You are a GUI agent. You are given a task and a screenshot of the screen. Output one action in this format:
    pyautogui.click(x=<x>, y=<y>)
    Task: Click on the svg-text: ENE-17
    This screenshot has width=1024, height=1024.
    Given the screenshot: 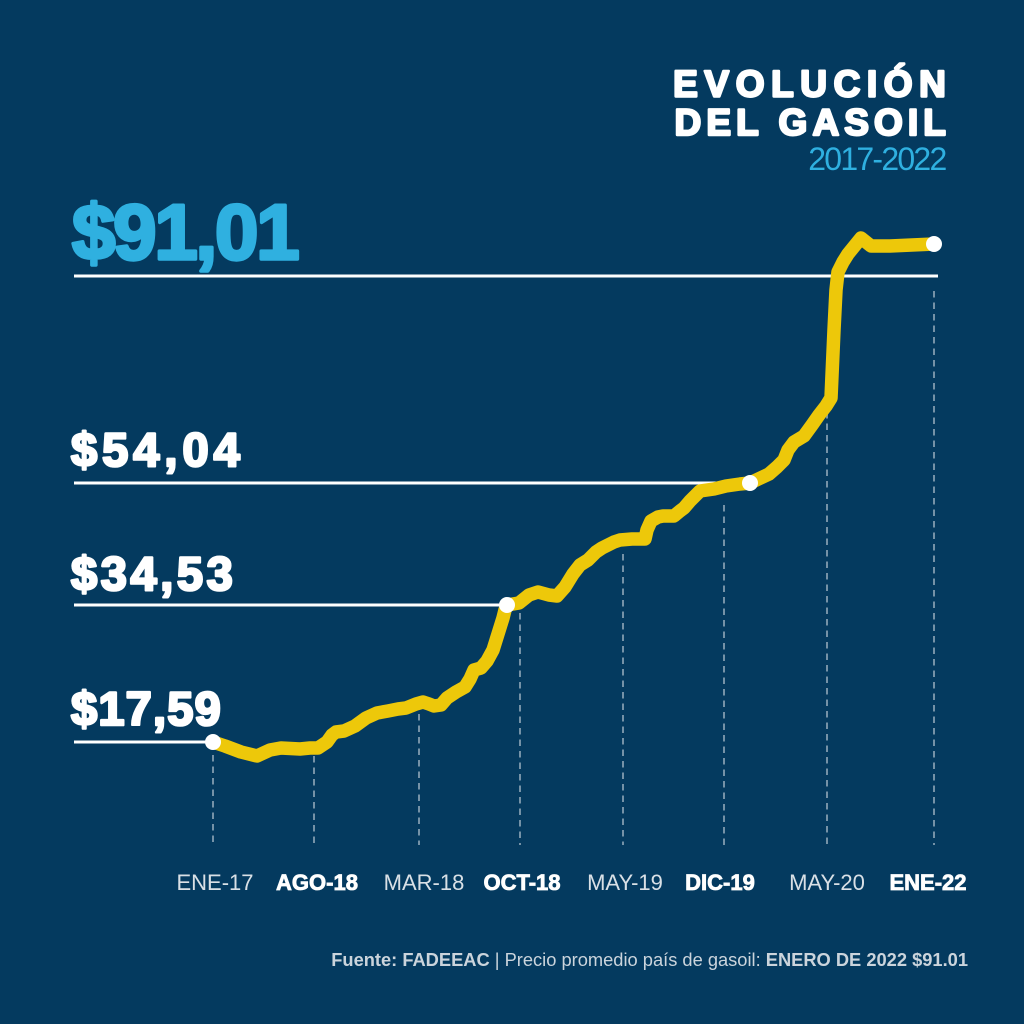 What is the action you would take?
    pyautogui.click(x=214, y=882)
    